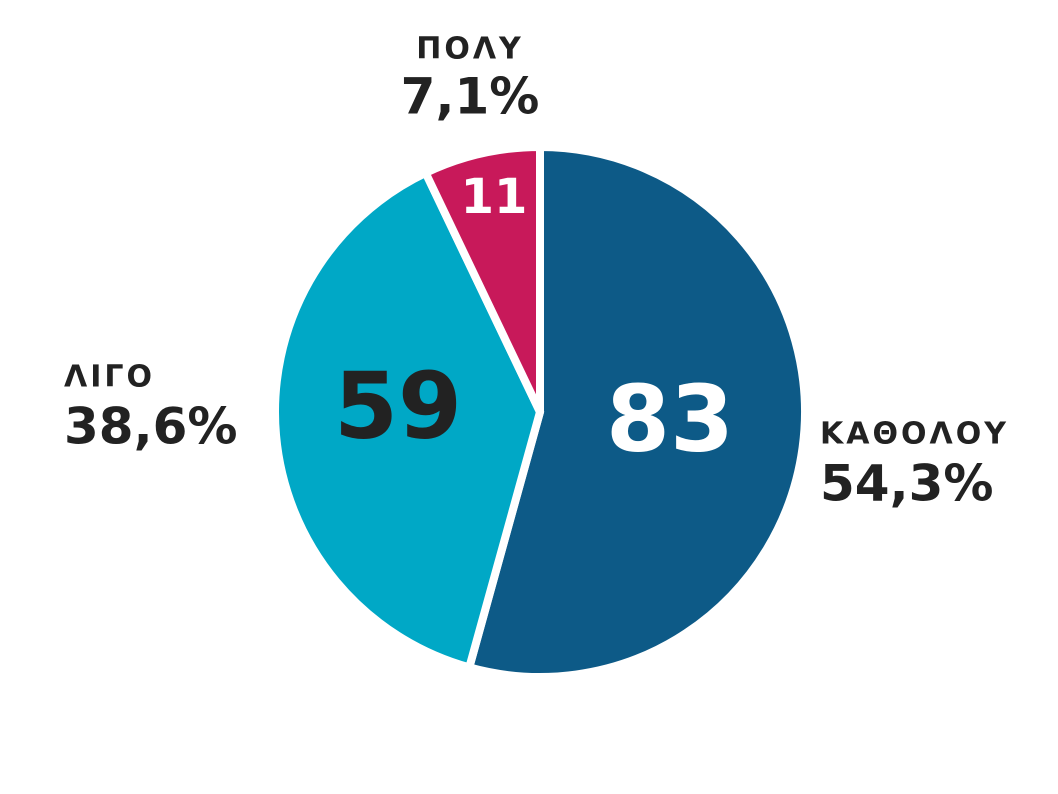 The height and width of the screenshot is (794, 1058). I want to click on value-label: 38,6%, so click(150, 427).